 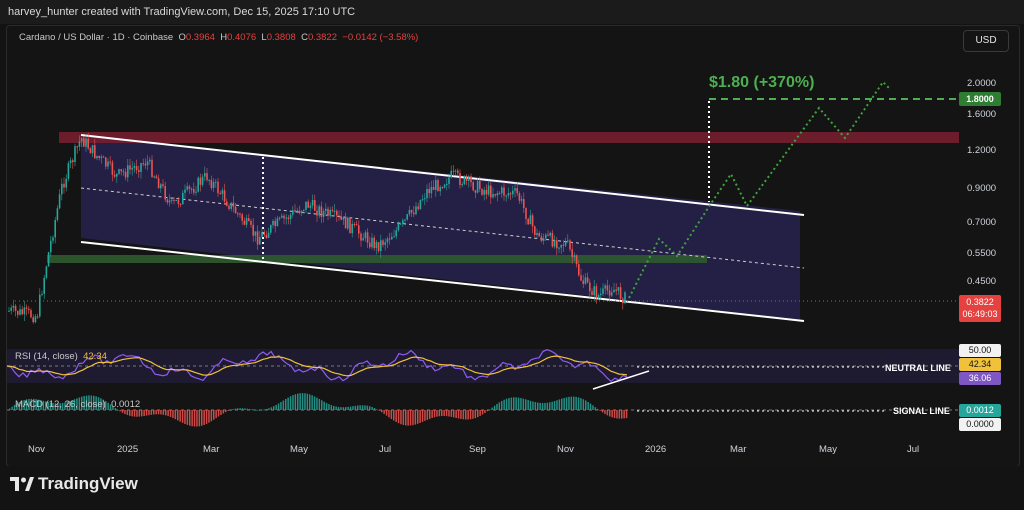 What do you see at coordinates (913, 449) in the screenshot?
I see `time-tick-label: Jul` at bounding box center [913, 449].